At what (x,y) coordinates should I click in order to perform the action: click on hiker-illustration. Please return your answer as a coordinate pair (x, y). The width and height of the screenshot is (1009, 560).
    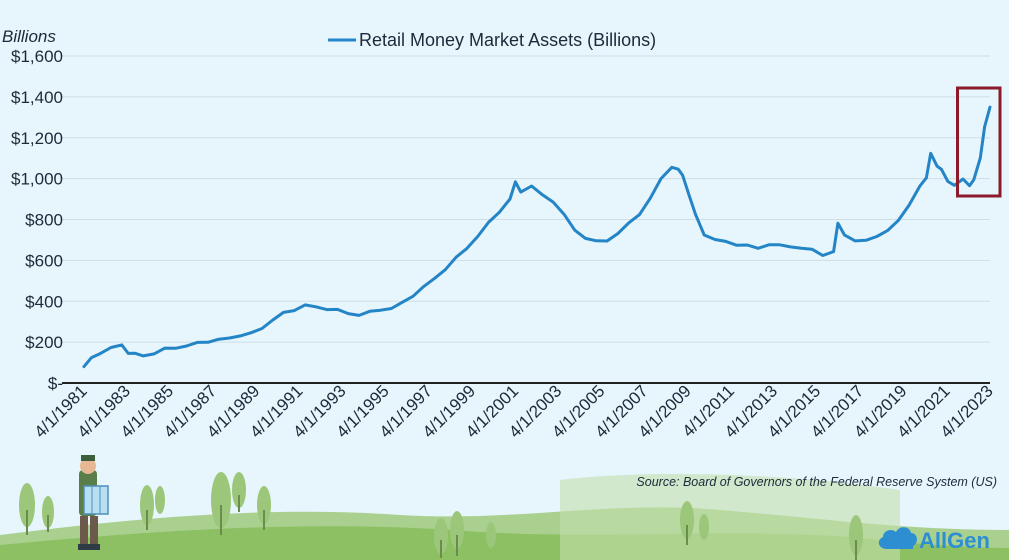
    Looking at the image, I should click on (93, 502).